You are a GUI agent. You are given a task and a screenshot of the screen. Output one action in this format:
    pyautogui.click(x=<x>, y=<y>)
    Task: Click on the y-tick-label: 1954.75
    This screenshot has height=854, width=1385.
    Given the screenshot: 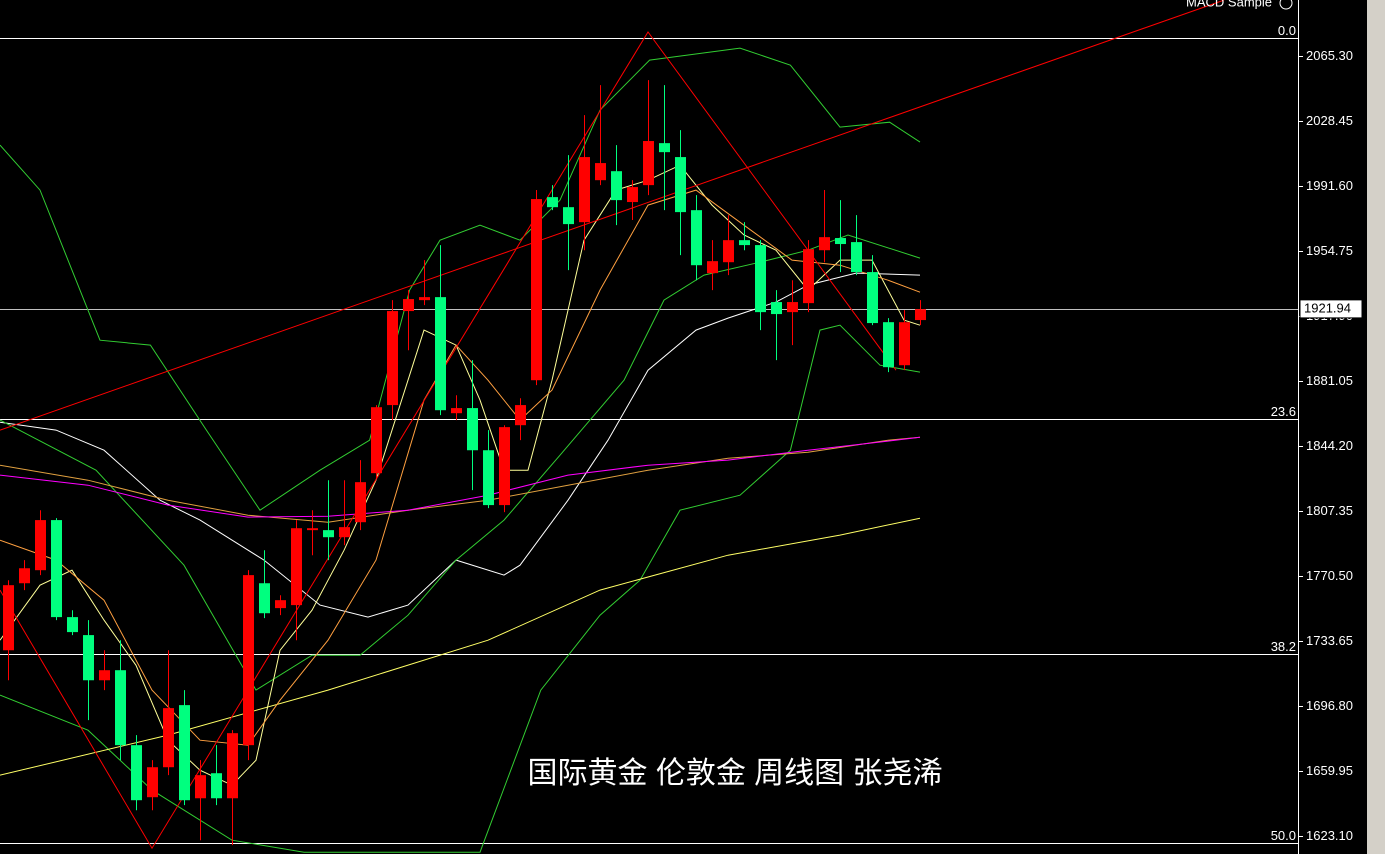 What is the action you would take?
    pyautogui.click(x=1329, y=250)
    